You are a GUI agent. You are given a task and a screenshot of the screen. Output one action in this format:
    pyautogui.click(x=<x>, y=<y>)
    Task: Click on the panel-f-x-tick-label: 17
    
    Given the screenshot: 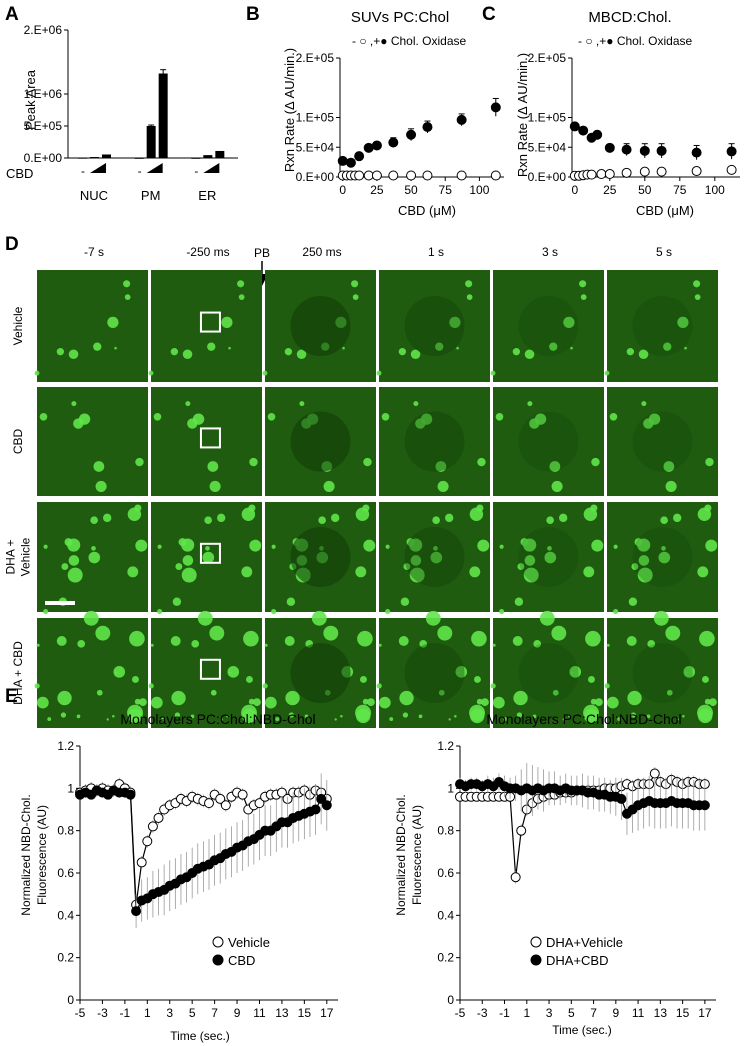 What is the action you would take?
    pyautogui.click(x=705, y=1013)
    